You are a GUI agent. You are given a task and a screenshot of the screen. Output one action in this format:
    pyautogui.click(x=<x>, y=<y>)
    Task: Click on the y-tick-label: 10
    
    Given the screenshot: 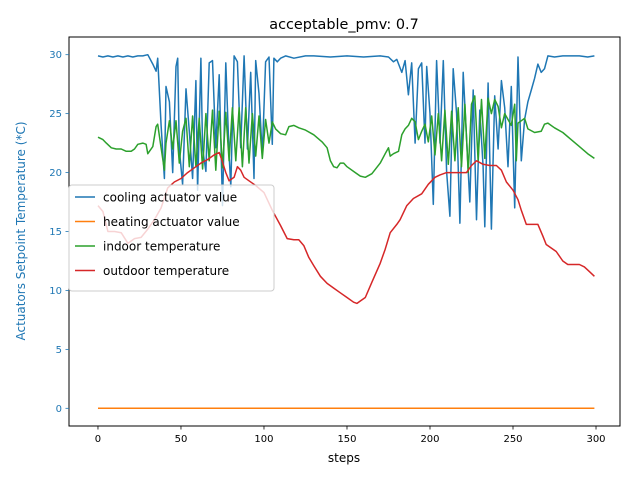 What is the action you would take?
    pyautogui.click(x=55, y=291)
    